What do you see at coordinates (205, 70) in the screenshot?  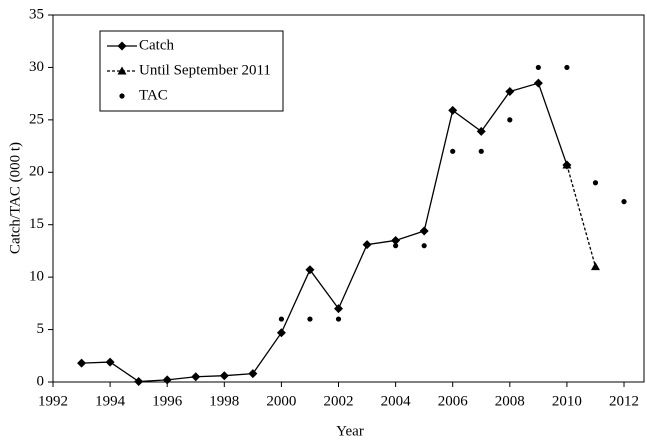 I see `legend-label: Until September 2011` at bounding box center [205, 70].